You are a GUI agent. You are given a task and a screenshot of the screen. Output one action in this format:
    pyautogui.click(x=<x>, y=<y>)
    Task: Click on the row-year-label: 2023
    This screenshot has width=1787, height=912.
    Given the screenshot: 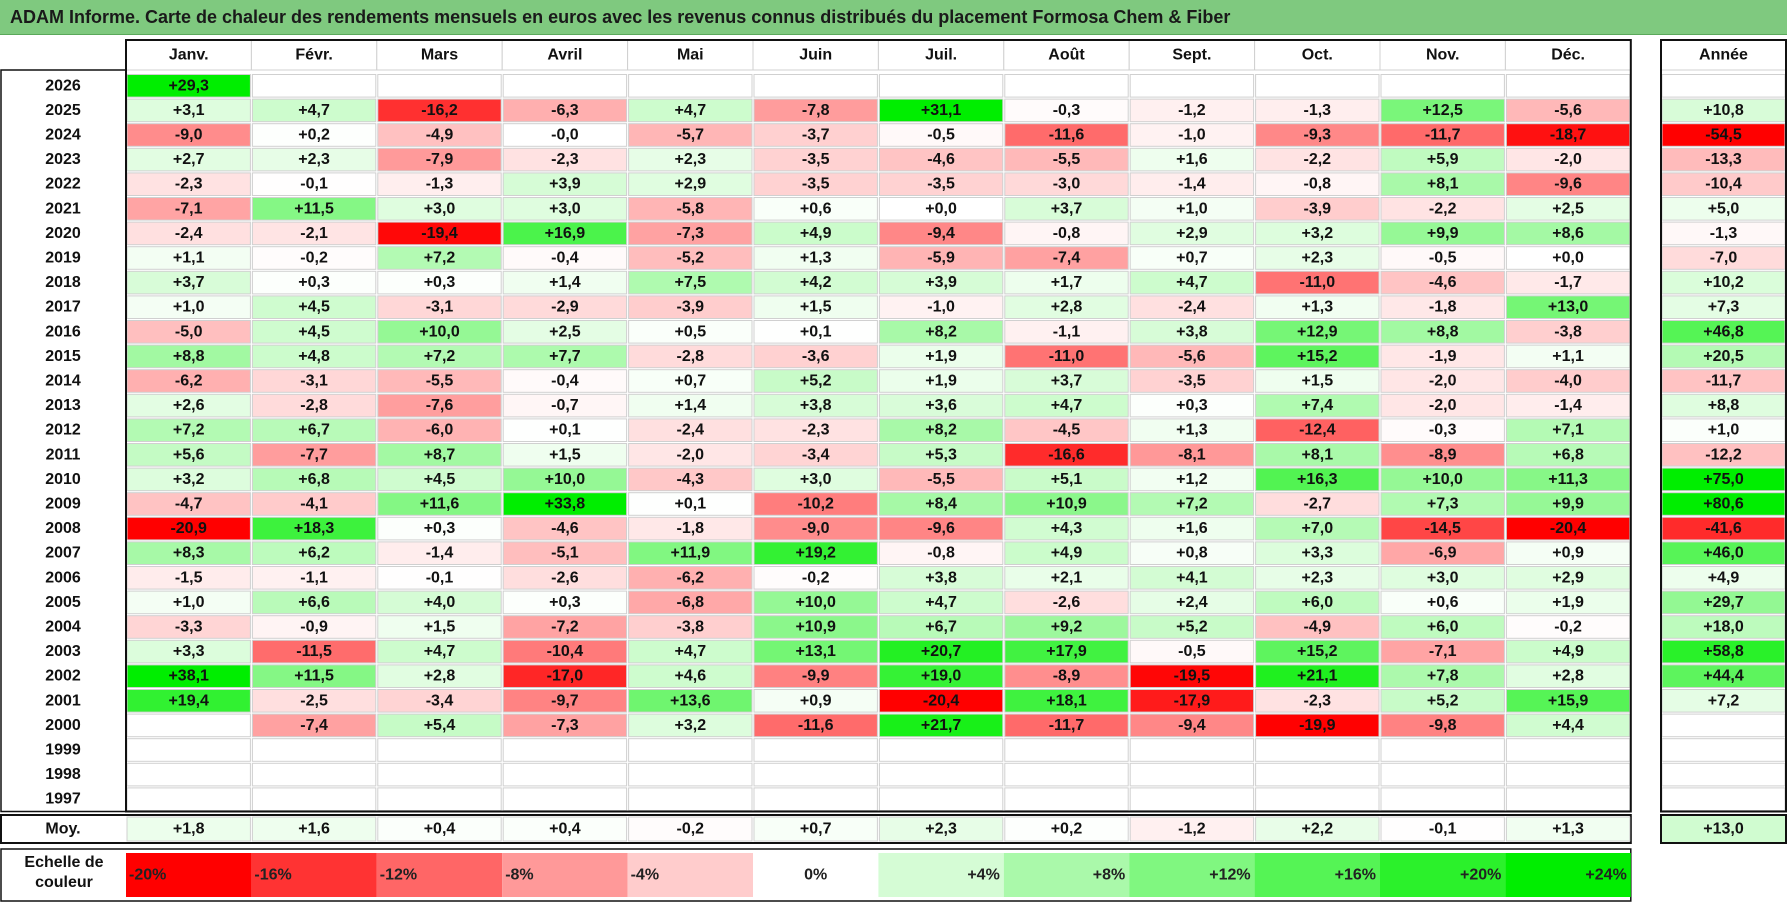 What is the action you would take?
    pyautogui.click(x=63, y=159)
    